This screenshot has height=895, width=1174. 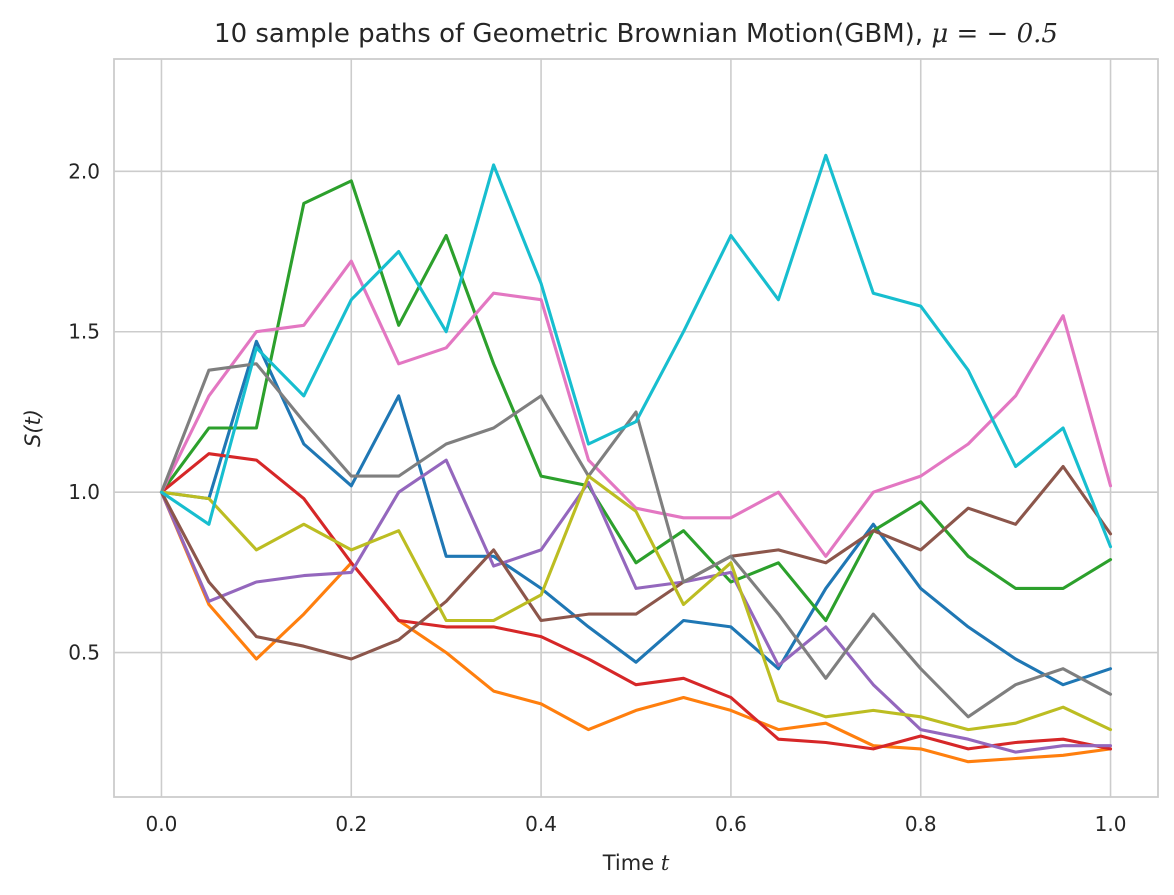 I want to click on x-tick-label: 0.8, so click(x=921, y=824).